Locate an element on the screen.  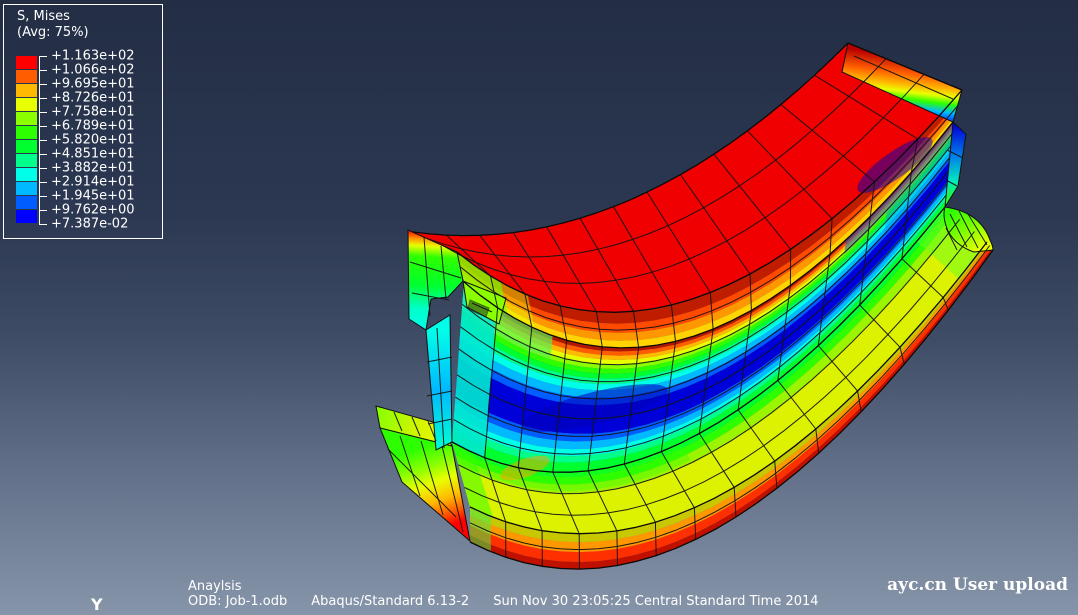
left-end-cap is located at coordinates (441, 386).